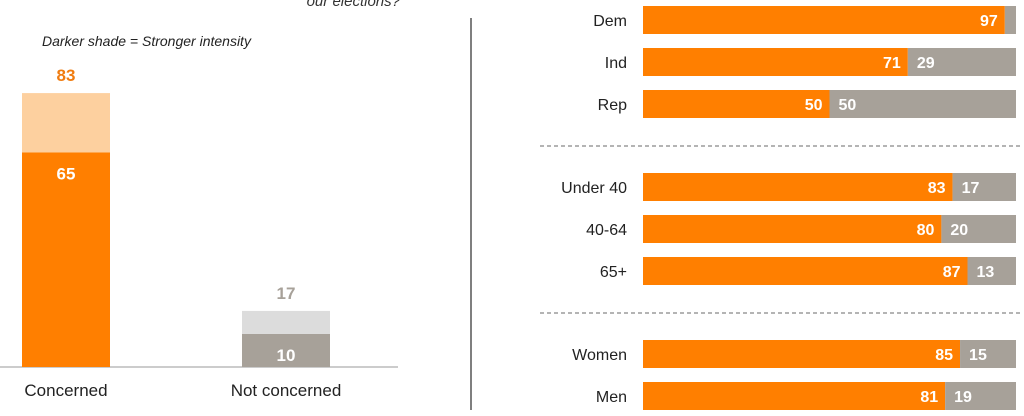 The image size is (1024, 416). What do you see at coordinates (610, 21) in the screenshot?
I see `row-label: Dem` at bounding box center [610, 21].